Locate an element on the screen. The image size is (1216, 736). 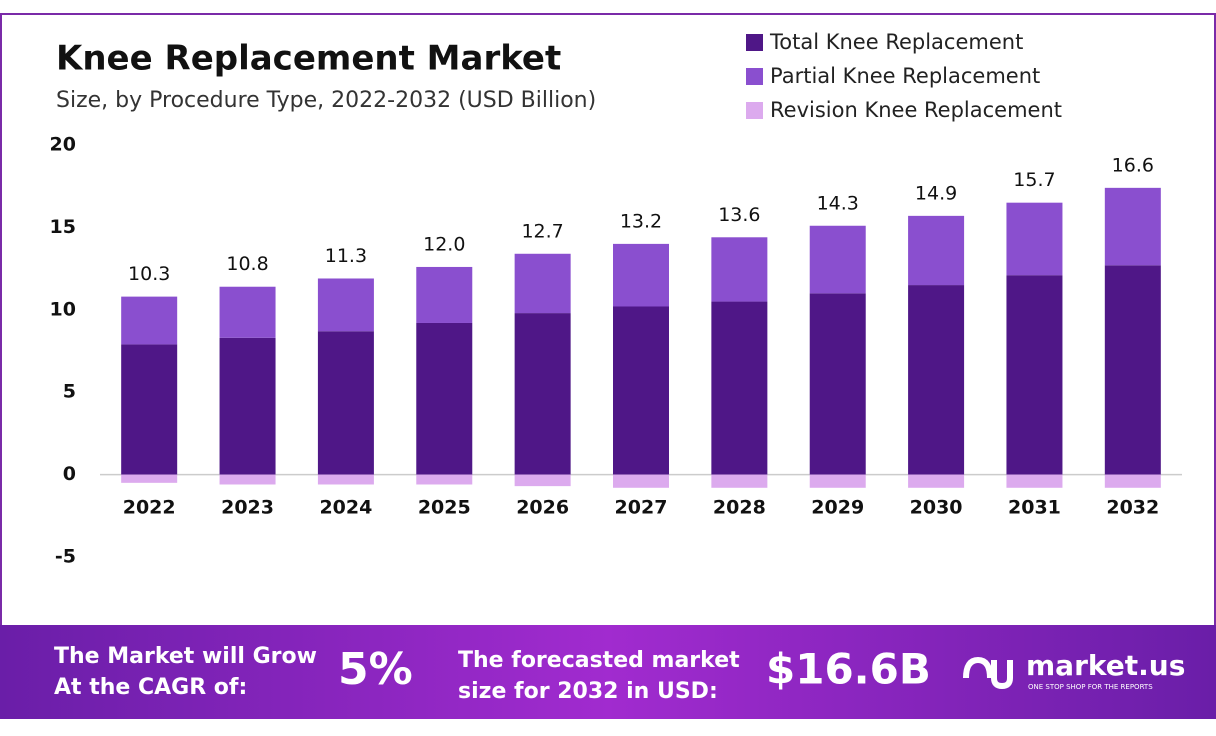
x-tick-label: 2032 is located at coordinates (1132, 508).